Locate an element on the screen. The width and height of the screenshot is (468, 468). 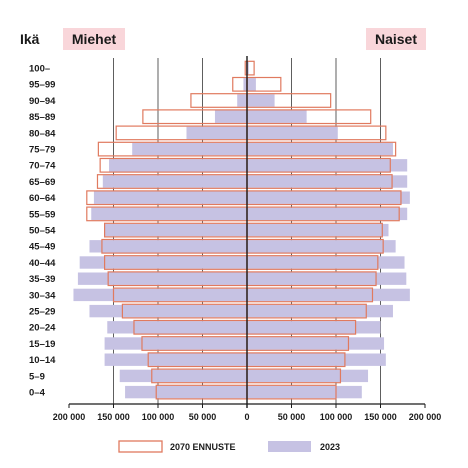
age-group-label: 90–94 is located at coordinates (42, 101).